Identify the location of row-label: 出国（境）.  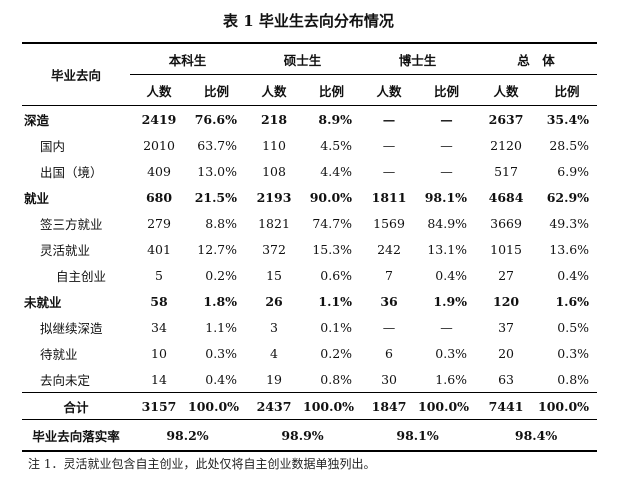
(71, 172).